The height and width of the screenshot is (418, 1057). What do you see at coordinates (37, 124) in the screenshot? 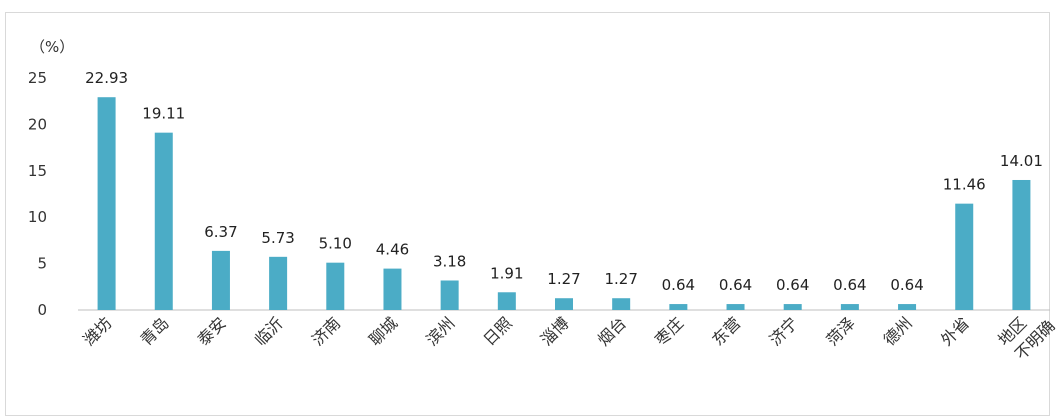
I see `y-tick-label: 20` at bounding box center [37, 124].